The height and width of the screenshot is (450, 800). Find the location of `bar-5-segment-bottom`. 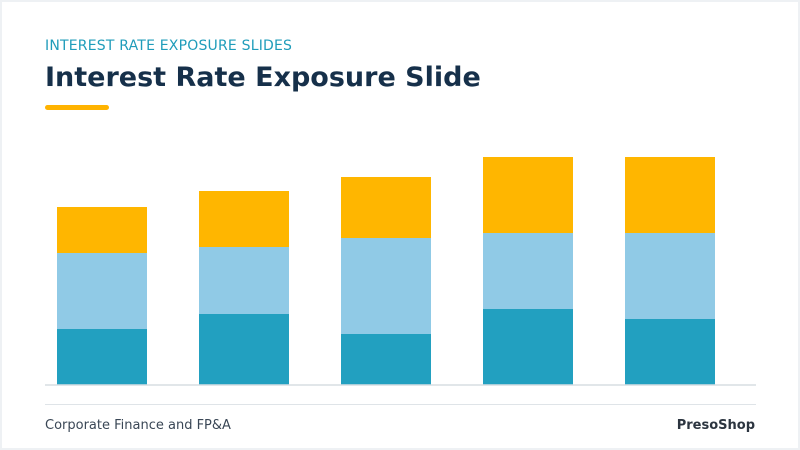

bar-5-segment-bottom is located at coordinates (670, 352).